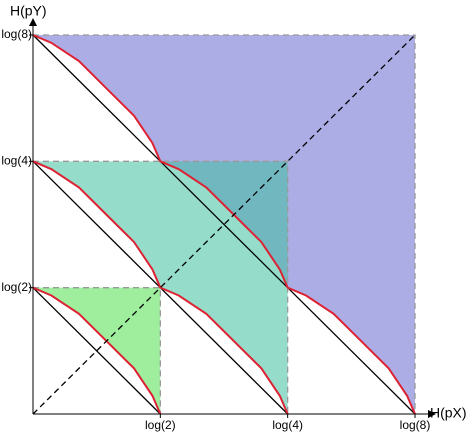 This screenshot has width=474, height=433. What do you see at coordinates (432, 414) in the screenshot?
I see `x-axis-arrow` at bounding box center [432, 414].